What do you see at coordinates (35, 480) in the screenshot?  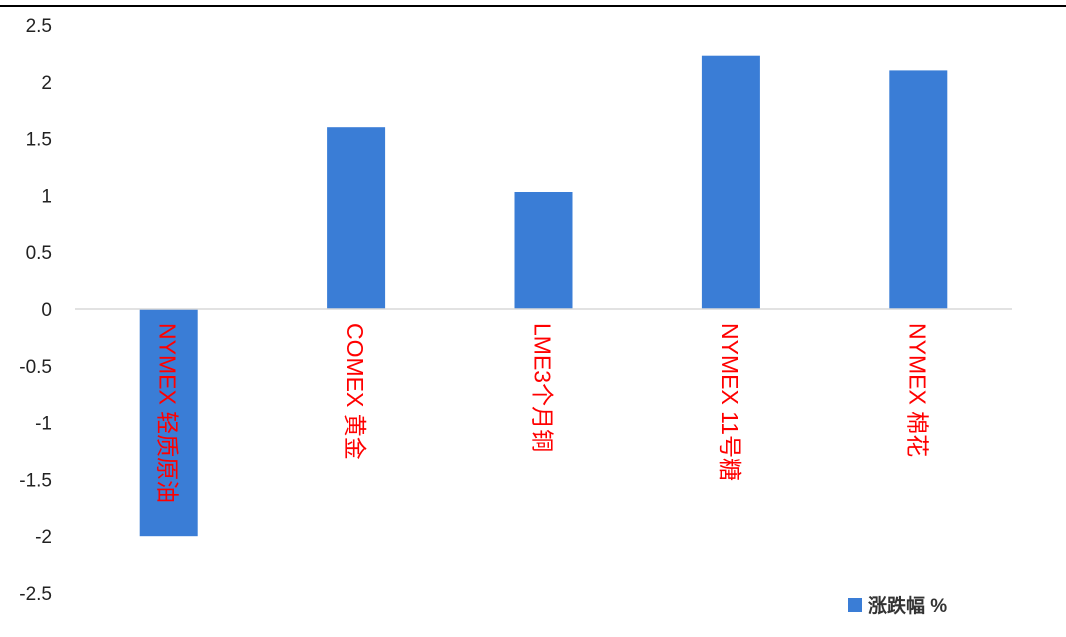 I see `y-tick-label: -1.5` at bounding box center [35, 480].